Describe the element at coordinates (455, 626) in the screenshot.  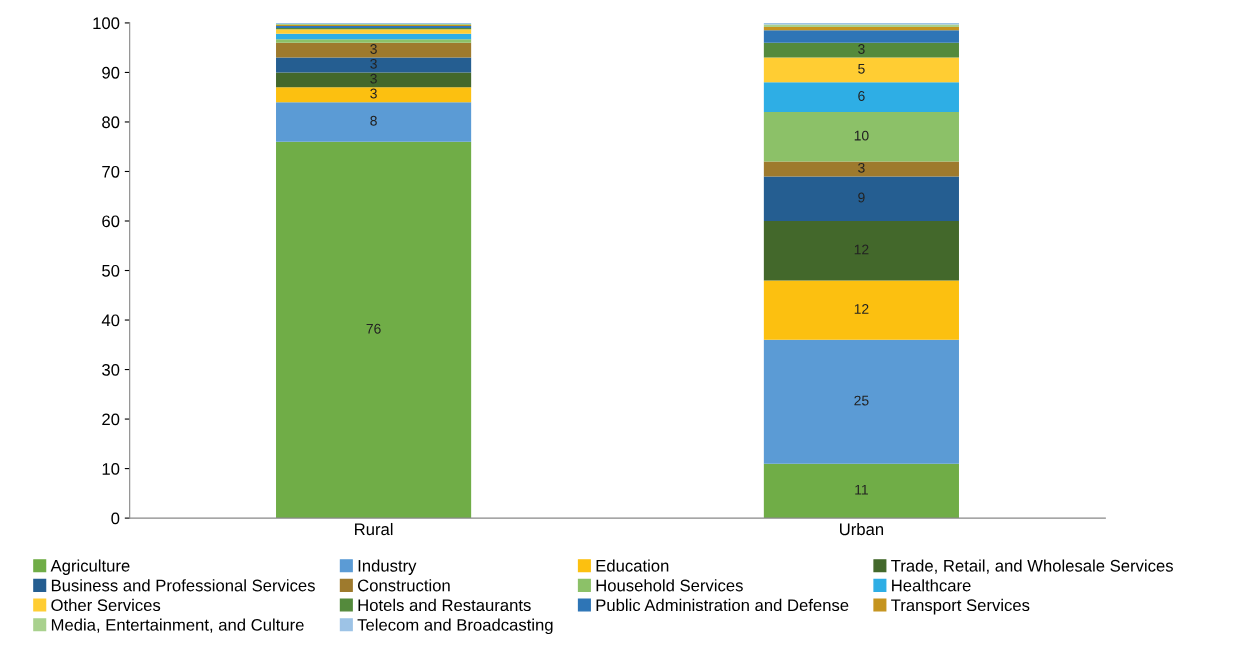
I see `legend-label: Telecom and Broadcasting` at that location.